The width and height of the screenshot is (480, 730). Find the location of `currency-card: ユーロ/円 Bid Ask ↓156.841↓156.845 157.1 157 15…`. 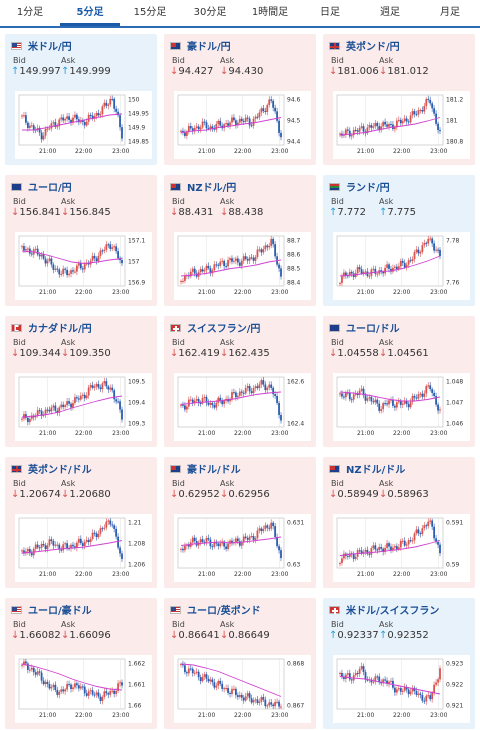

currency-card: ユーロ/円 Bid Ask ↓156.841↓156.845 157.1 157 15… is located at coordinates (81, 240).